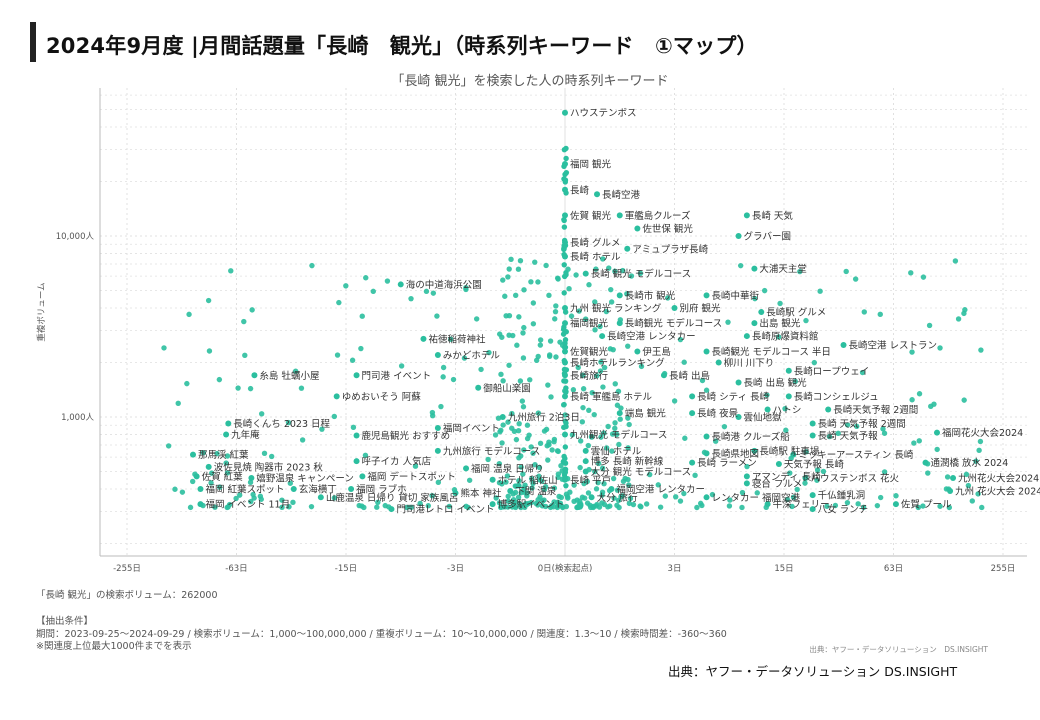  Describe the element at coordinates (789, 451) in the screenshot. I see `point-label: 長崎駅 駐車場` at that location.